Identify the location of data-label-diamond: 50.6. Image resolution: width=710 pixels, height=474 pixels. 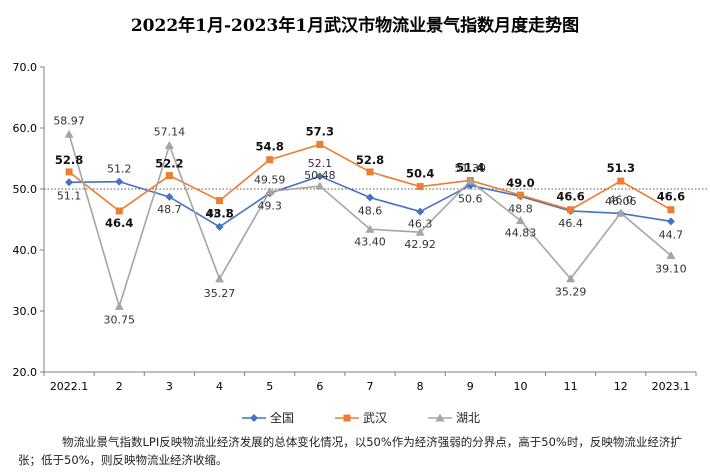
(470, 198).